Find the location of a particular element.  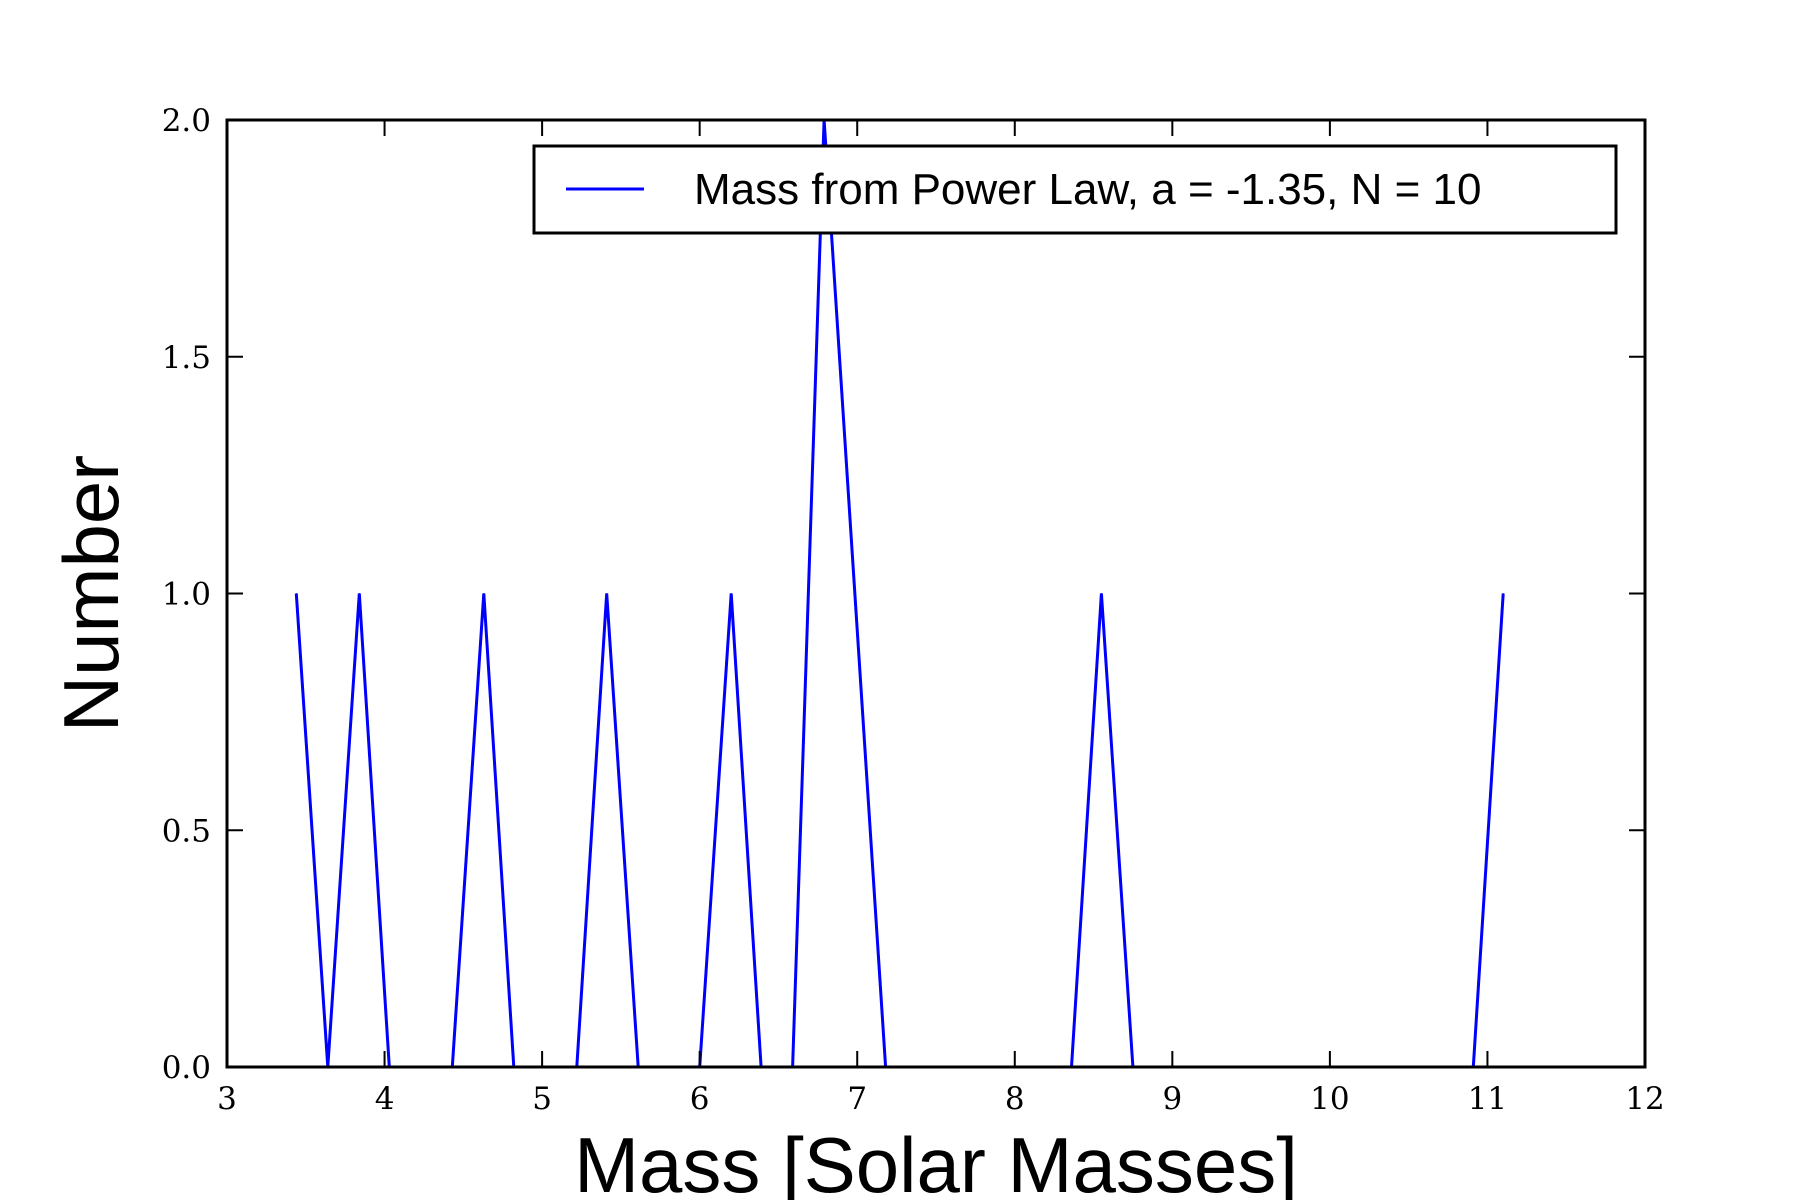

x-tick-label: 4 is located at coordinates (385, 1099).